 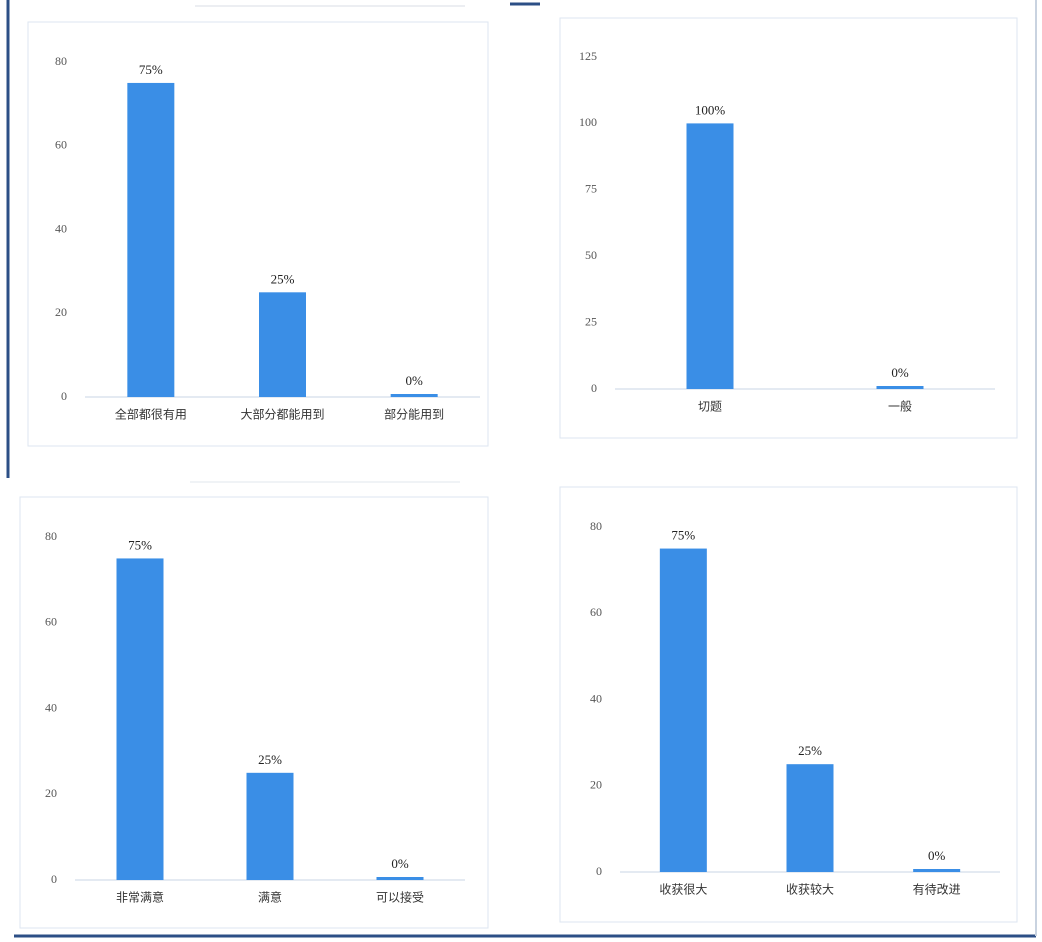 What do you see at coordinates (591, 321) in the screenshot?
I see `y-tick-label: 25` at bounding box center [591, 321].